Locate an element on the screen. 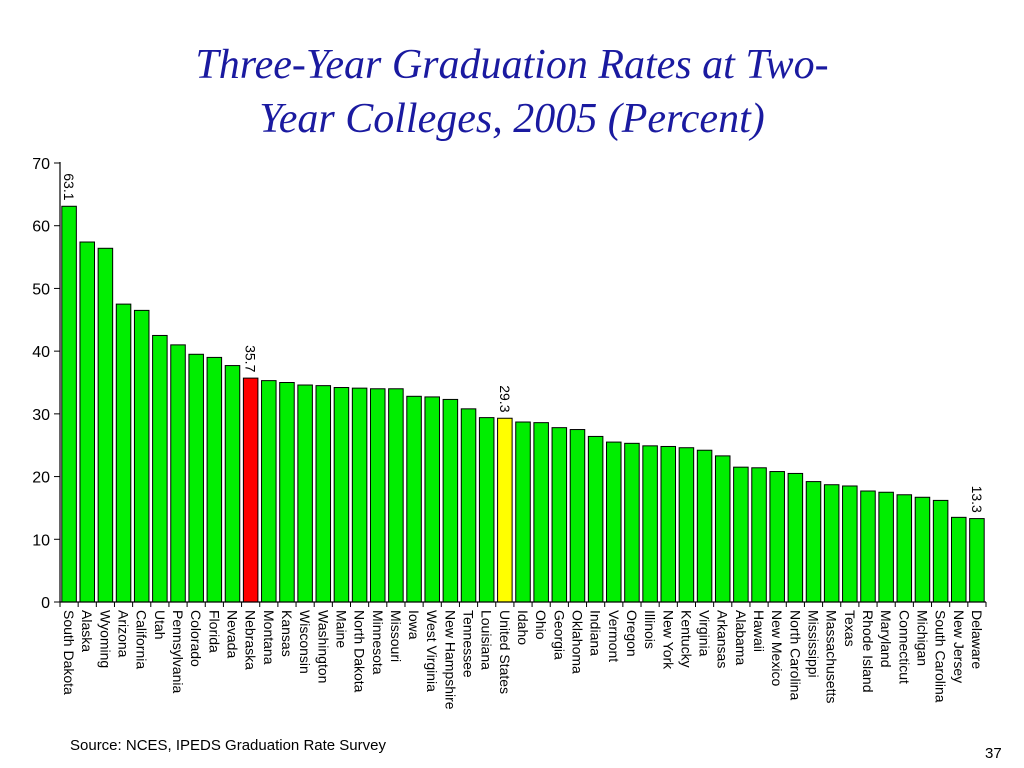 This screenshot has height=768, width=1024. x-label-louisiana: Louisiana is located at coordinates (487, 640).